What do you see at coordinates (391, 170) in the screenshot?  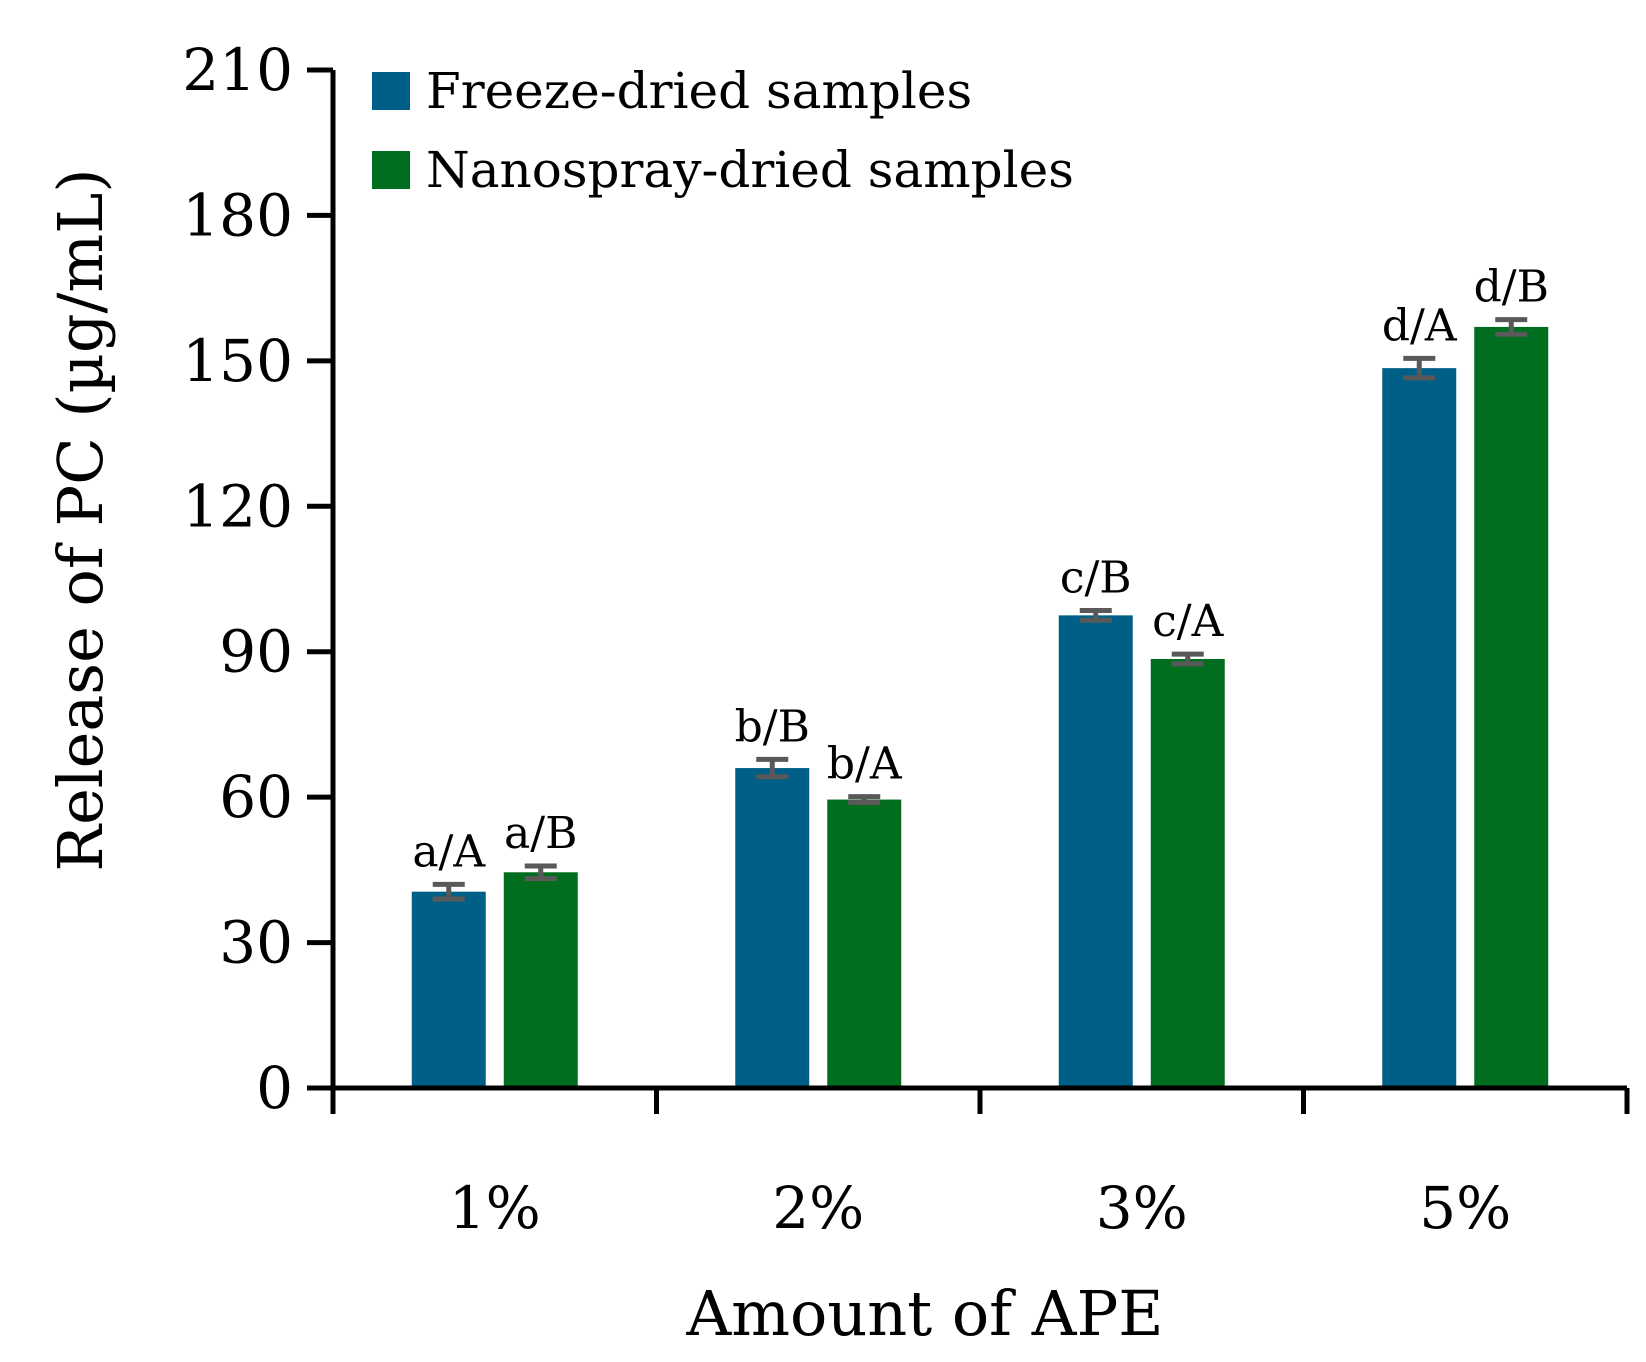 I see `legend-swatch-nanospray-dried` at bounding box center [391, 170].